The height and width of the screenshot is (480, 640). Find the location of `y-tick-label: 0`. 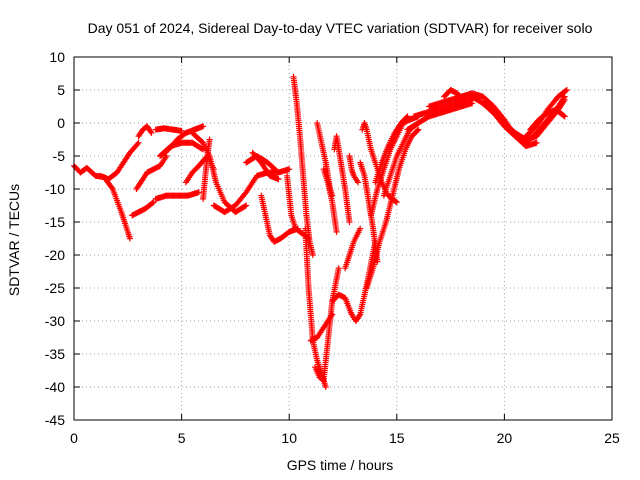

y-tick-label: 0 is located at coordinates (61, 123).